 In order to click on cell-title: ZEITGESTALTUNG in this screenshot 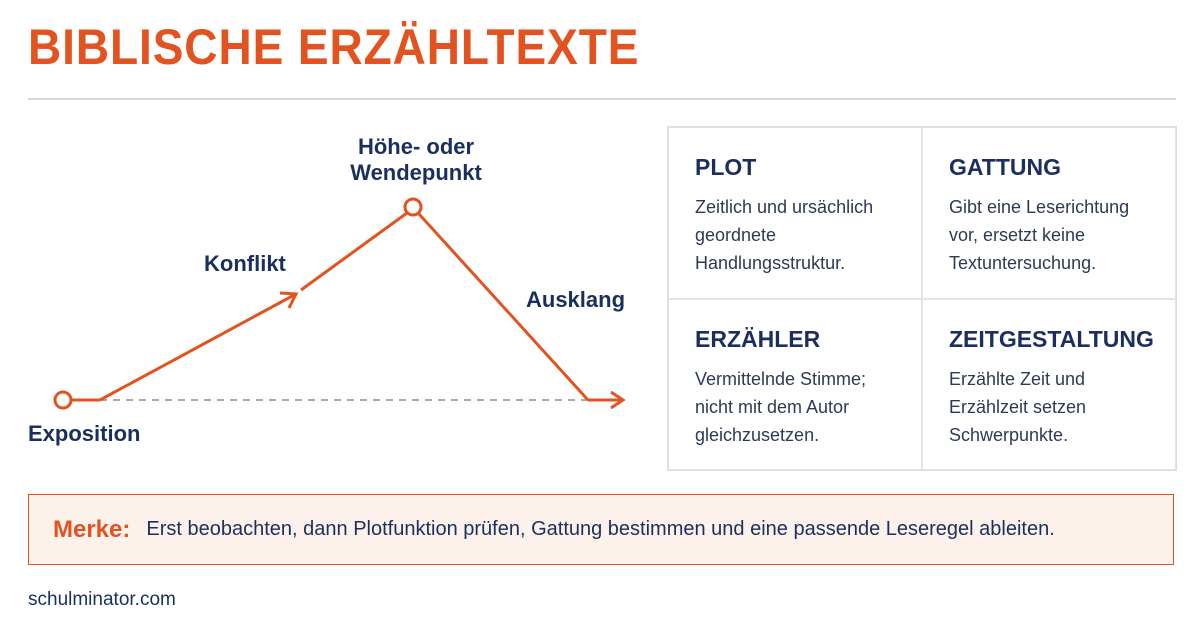, I will do `click(1051, 338)`.